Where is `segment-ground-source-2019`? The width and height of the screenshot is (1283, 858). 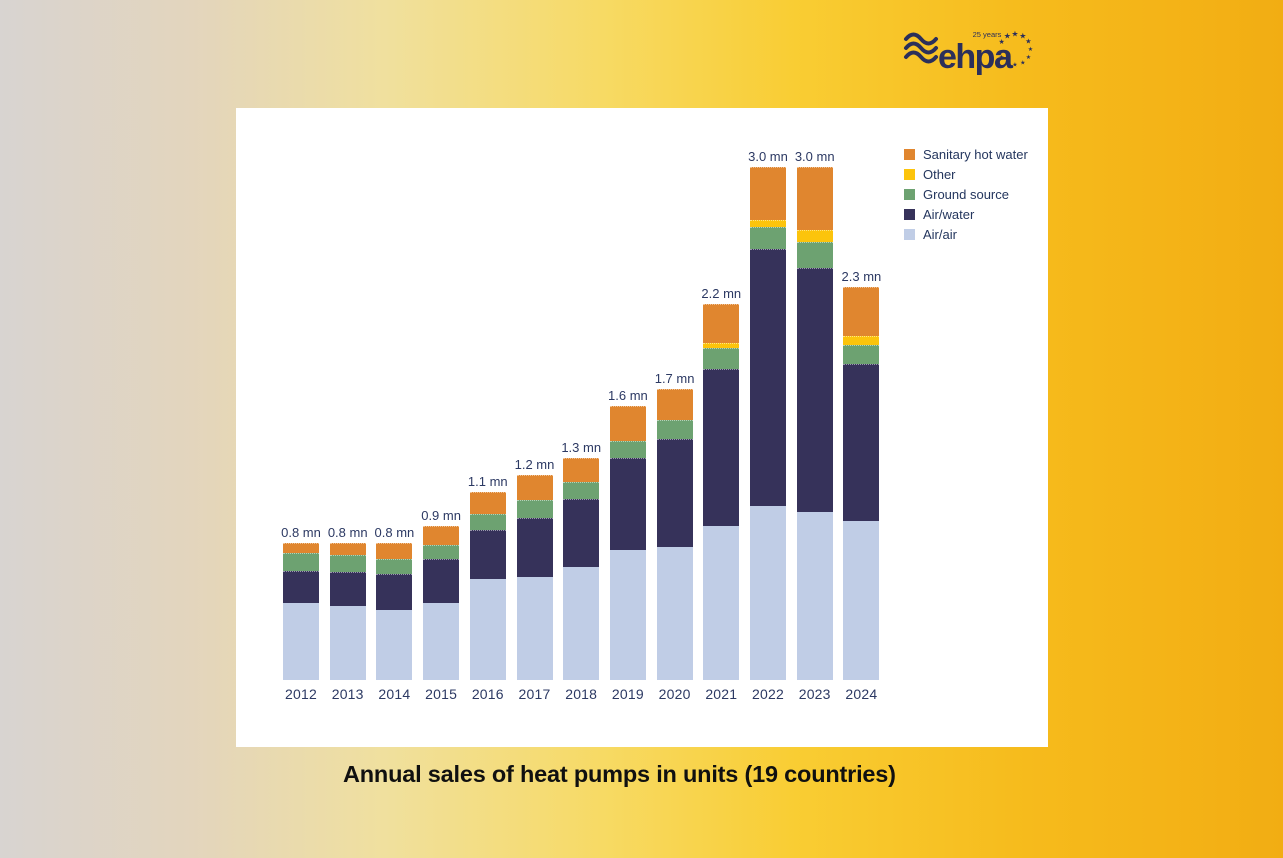
segment-ground-source-2019 is located at coordinates (627, 449).